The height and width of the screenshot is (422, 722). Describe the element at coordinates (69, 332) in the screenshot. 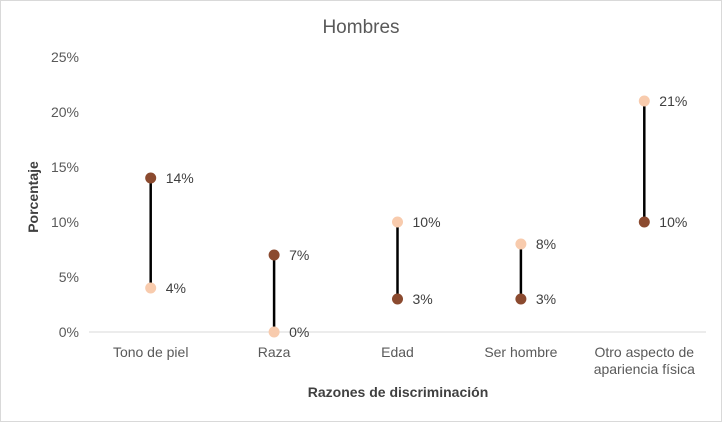

I see `y-tick-label: 0%` at that location.